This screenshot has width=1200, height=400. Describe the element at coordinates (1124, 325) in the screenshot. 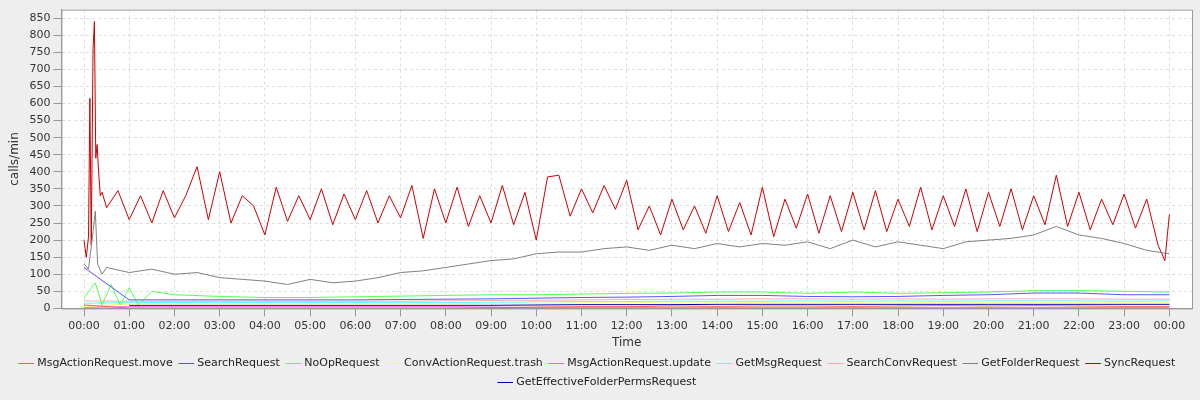

I see `x-tick-label: 23:00` at that location.